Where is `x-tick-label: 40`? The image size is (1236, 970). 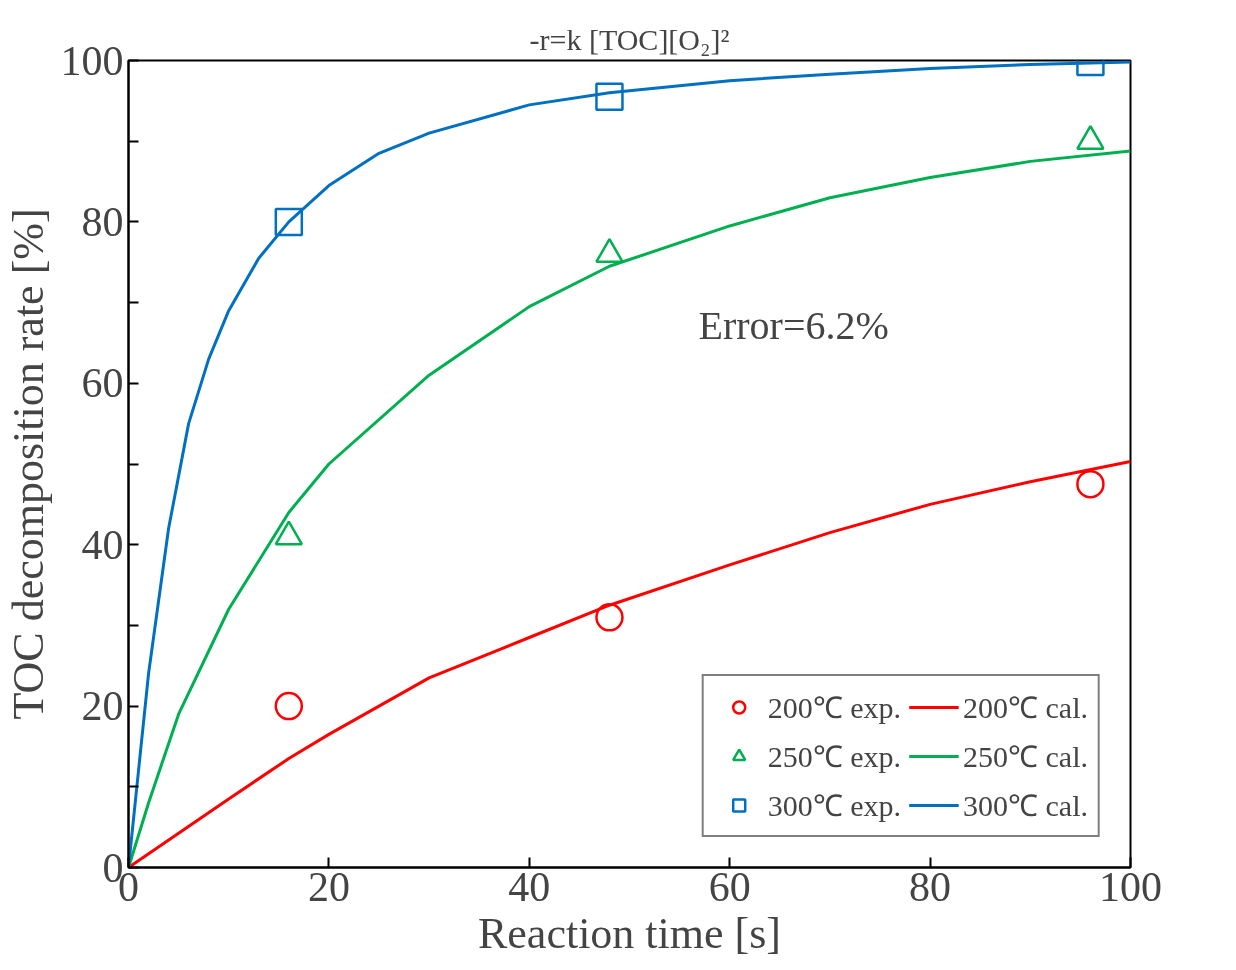
x-tick-label: 40 is located at coordinates (529, 886).